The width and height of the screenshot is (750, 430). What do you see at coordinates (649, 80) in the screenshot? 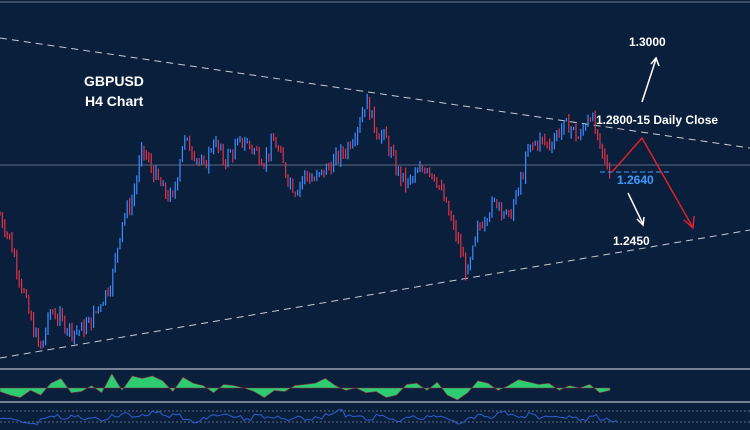
I see `upside-arrow` at bounding box center [649, 80].